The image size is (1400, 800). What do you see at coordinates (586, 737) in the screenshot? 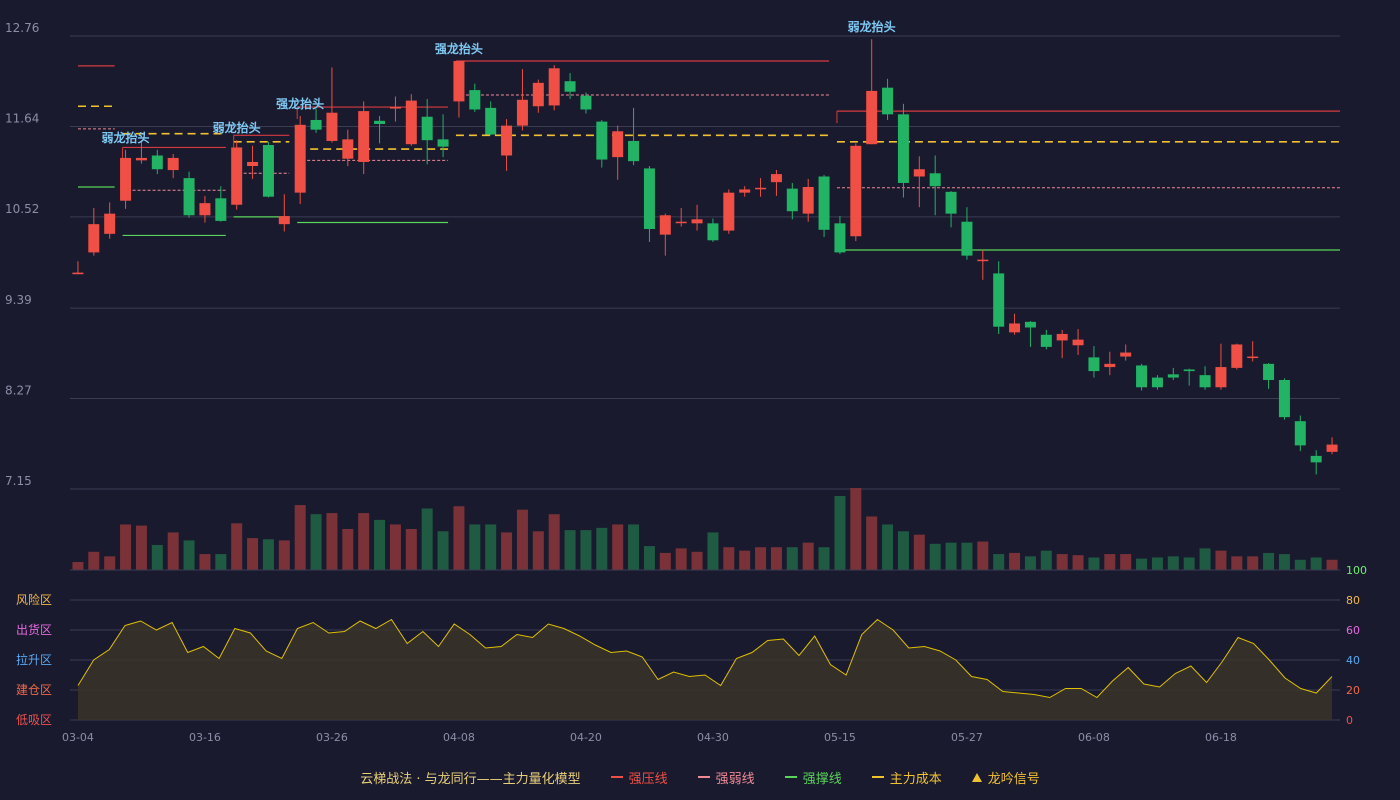
I see `x-tick-label: 04-20` at bounding box center [586, 737].